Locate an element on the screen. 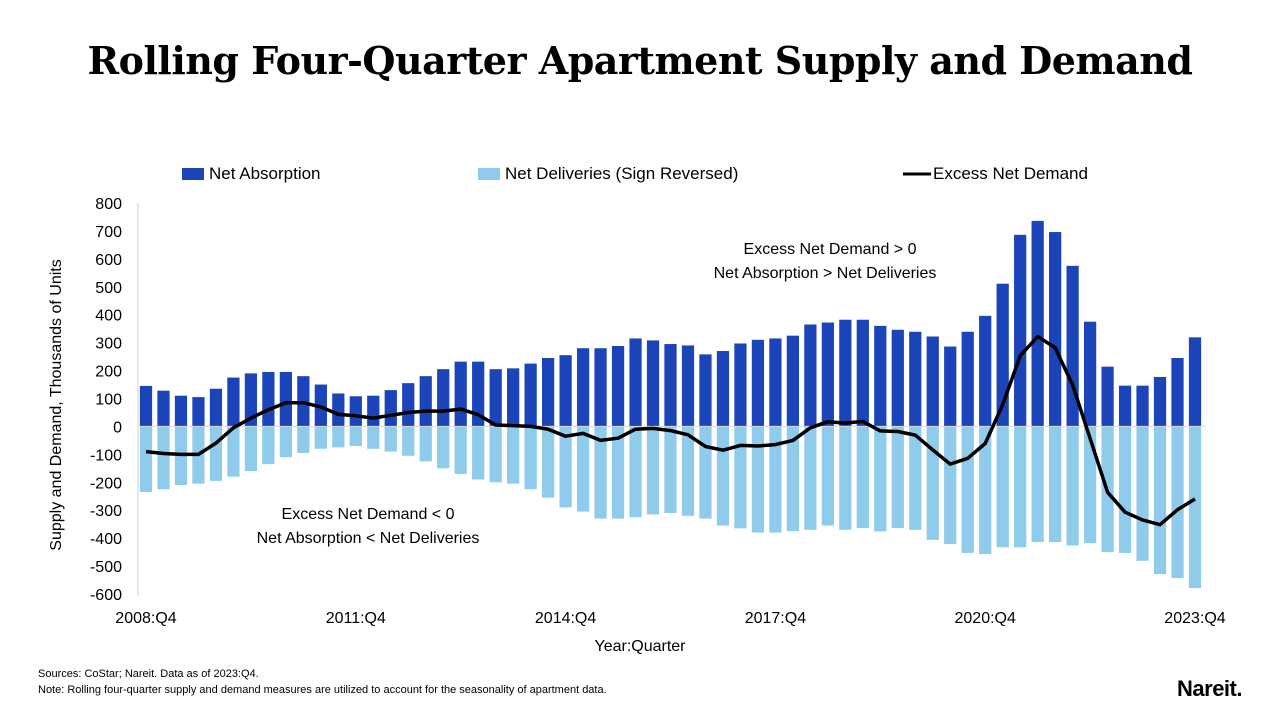 The width and height of the screenshot is (1280, 720). y-tick-label: 700 is located at coordinates (108, 232).